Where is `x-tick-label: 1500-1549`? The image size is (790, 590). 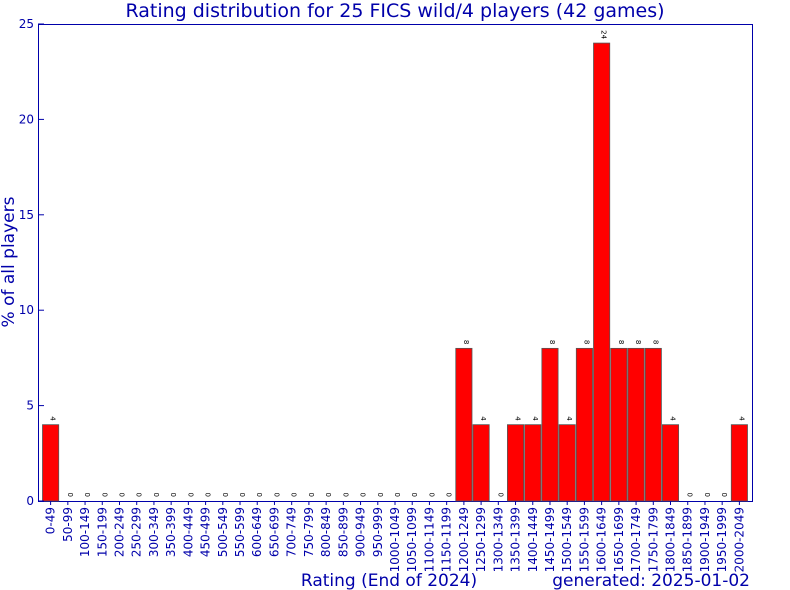
x-tick-label: 1500-1549 is located at coordinates (567, 539).